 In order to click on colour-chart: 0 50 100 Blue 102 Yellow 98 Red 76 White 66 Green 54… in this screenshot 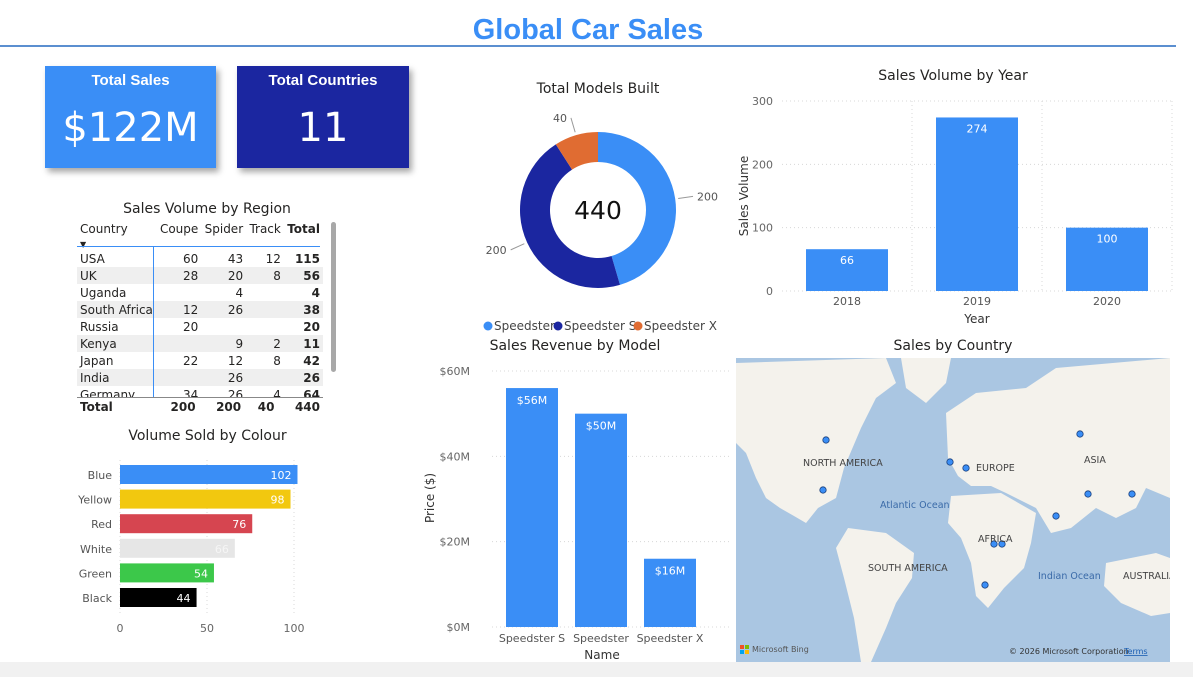, I will do `click(205, 547)`.